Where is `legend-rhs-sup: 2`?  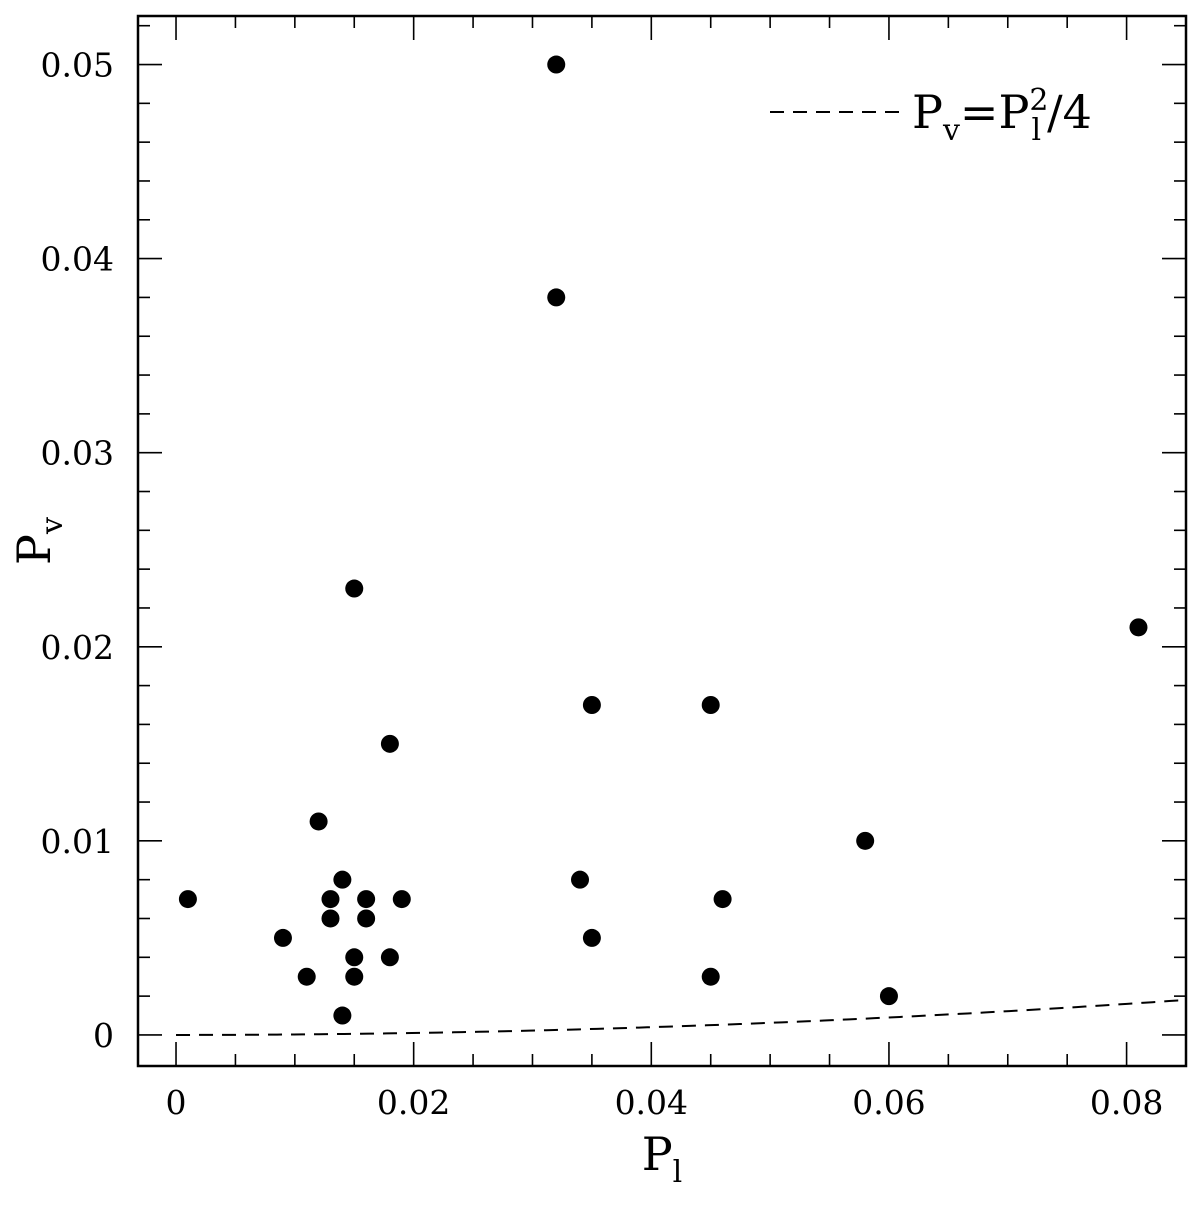
legend-rhs-sup: 2 is located at coordinates (1038, 100).